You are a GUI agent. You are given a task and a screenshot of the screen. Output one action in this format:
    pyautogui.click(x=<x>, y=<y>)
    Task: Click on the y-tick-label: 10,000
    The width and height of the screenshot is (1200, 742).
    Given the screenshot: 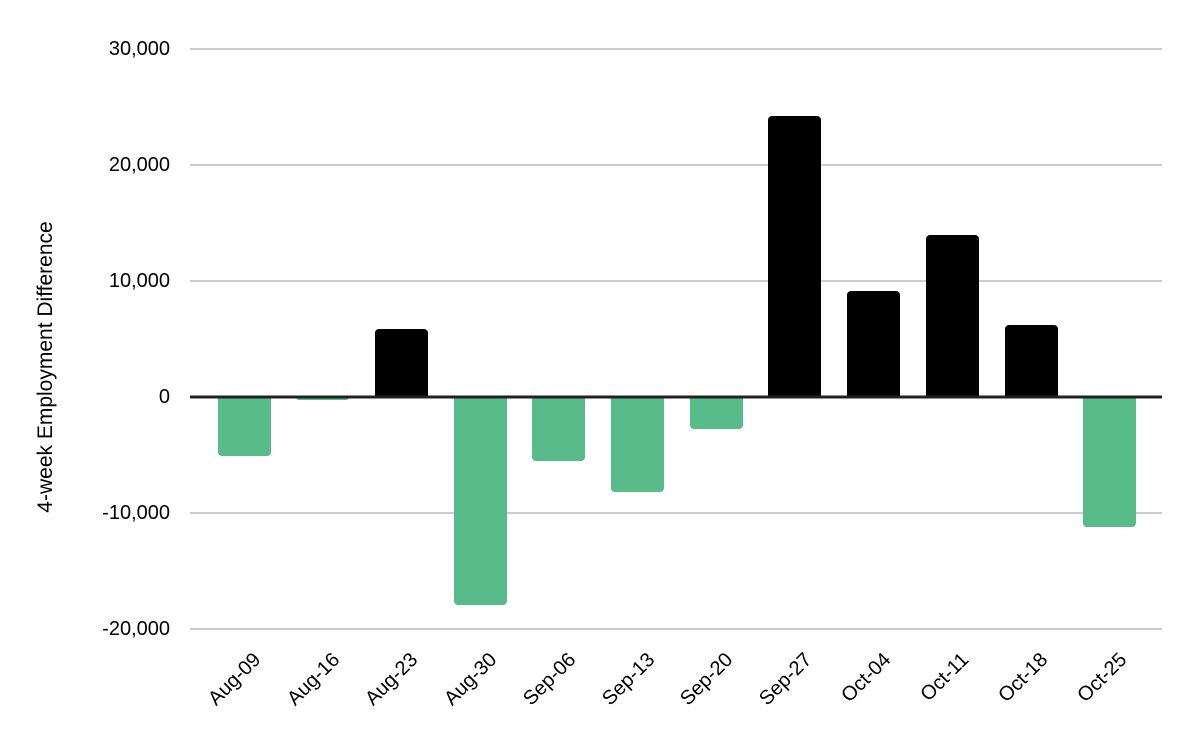 What is the action you would take?
    pyautogui.click(x=139, y=281)
    